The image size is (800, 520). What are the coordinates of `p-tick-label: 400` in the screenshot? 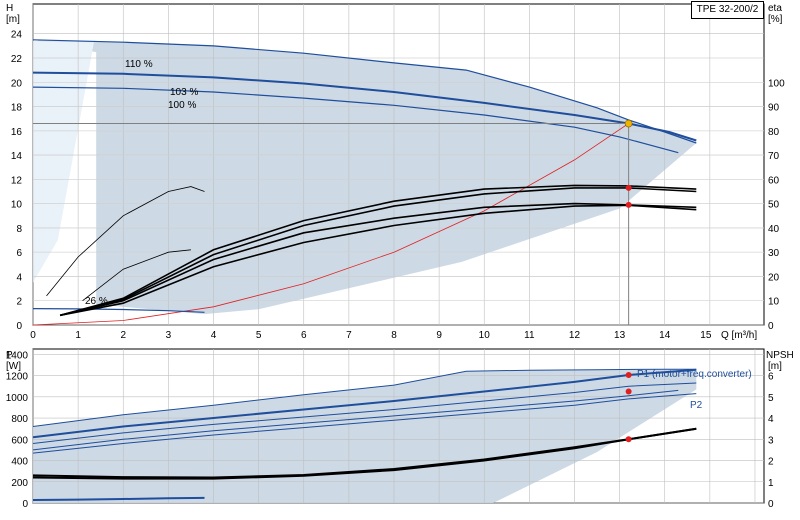 It's located at (19, 462).